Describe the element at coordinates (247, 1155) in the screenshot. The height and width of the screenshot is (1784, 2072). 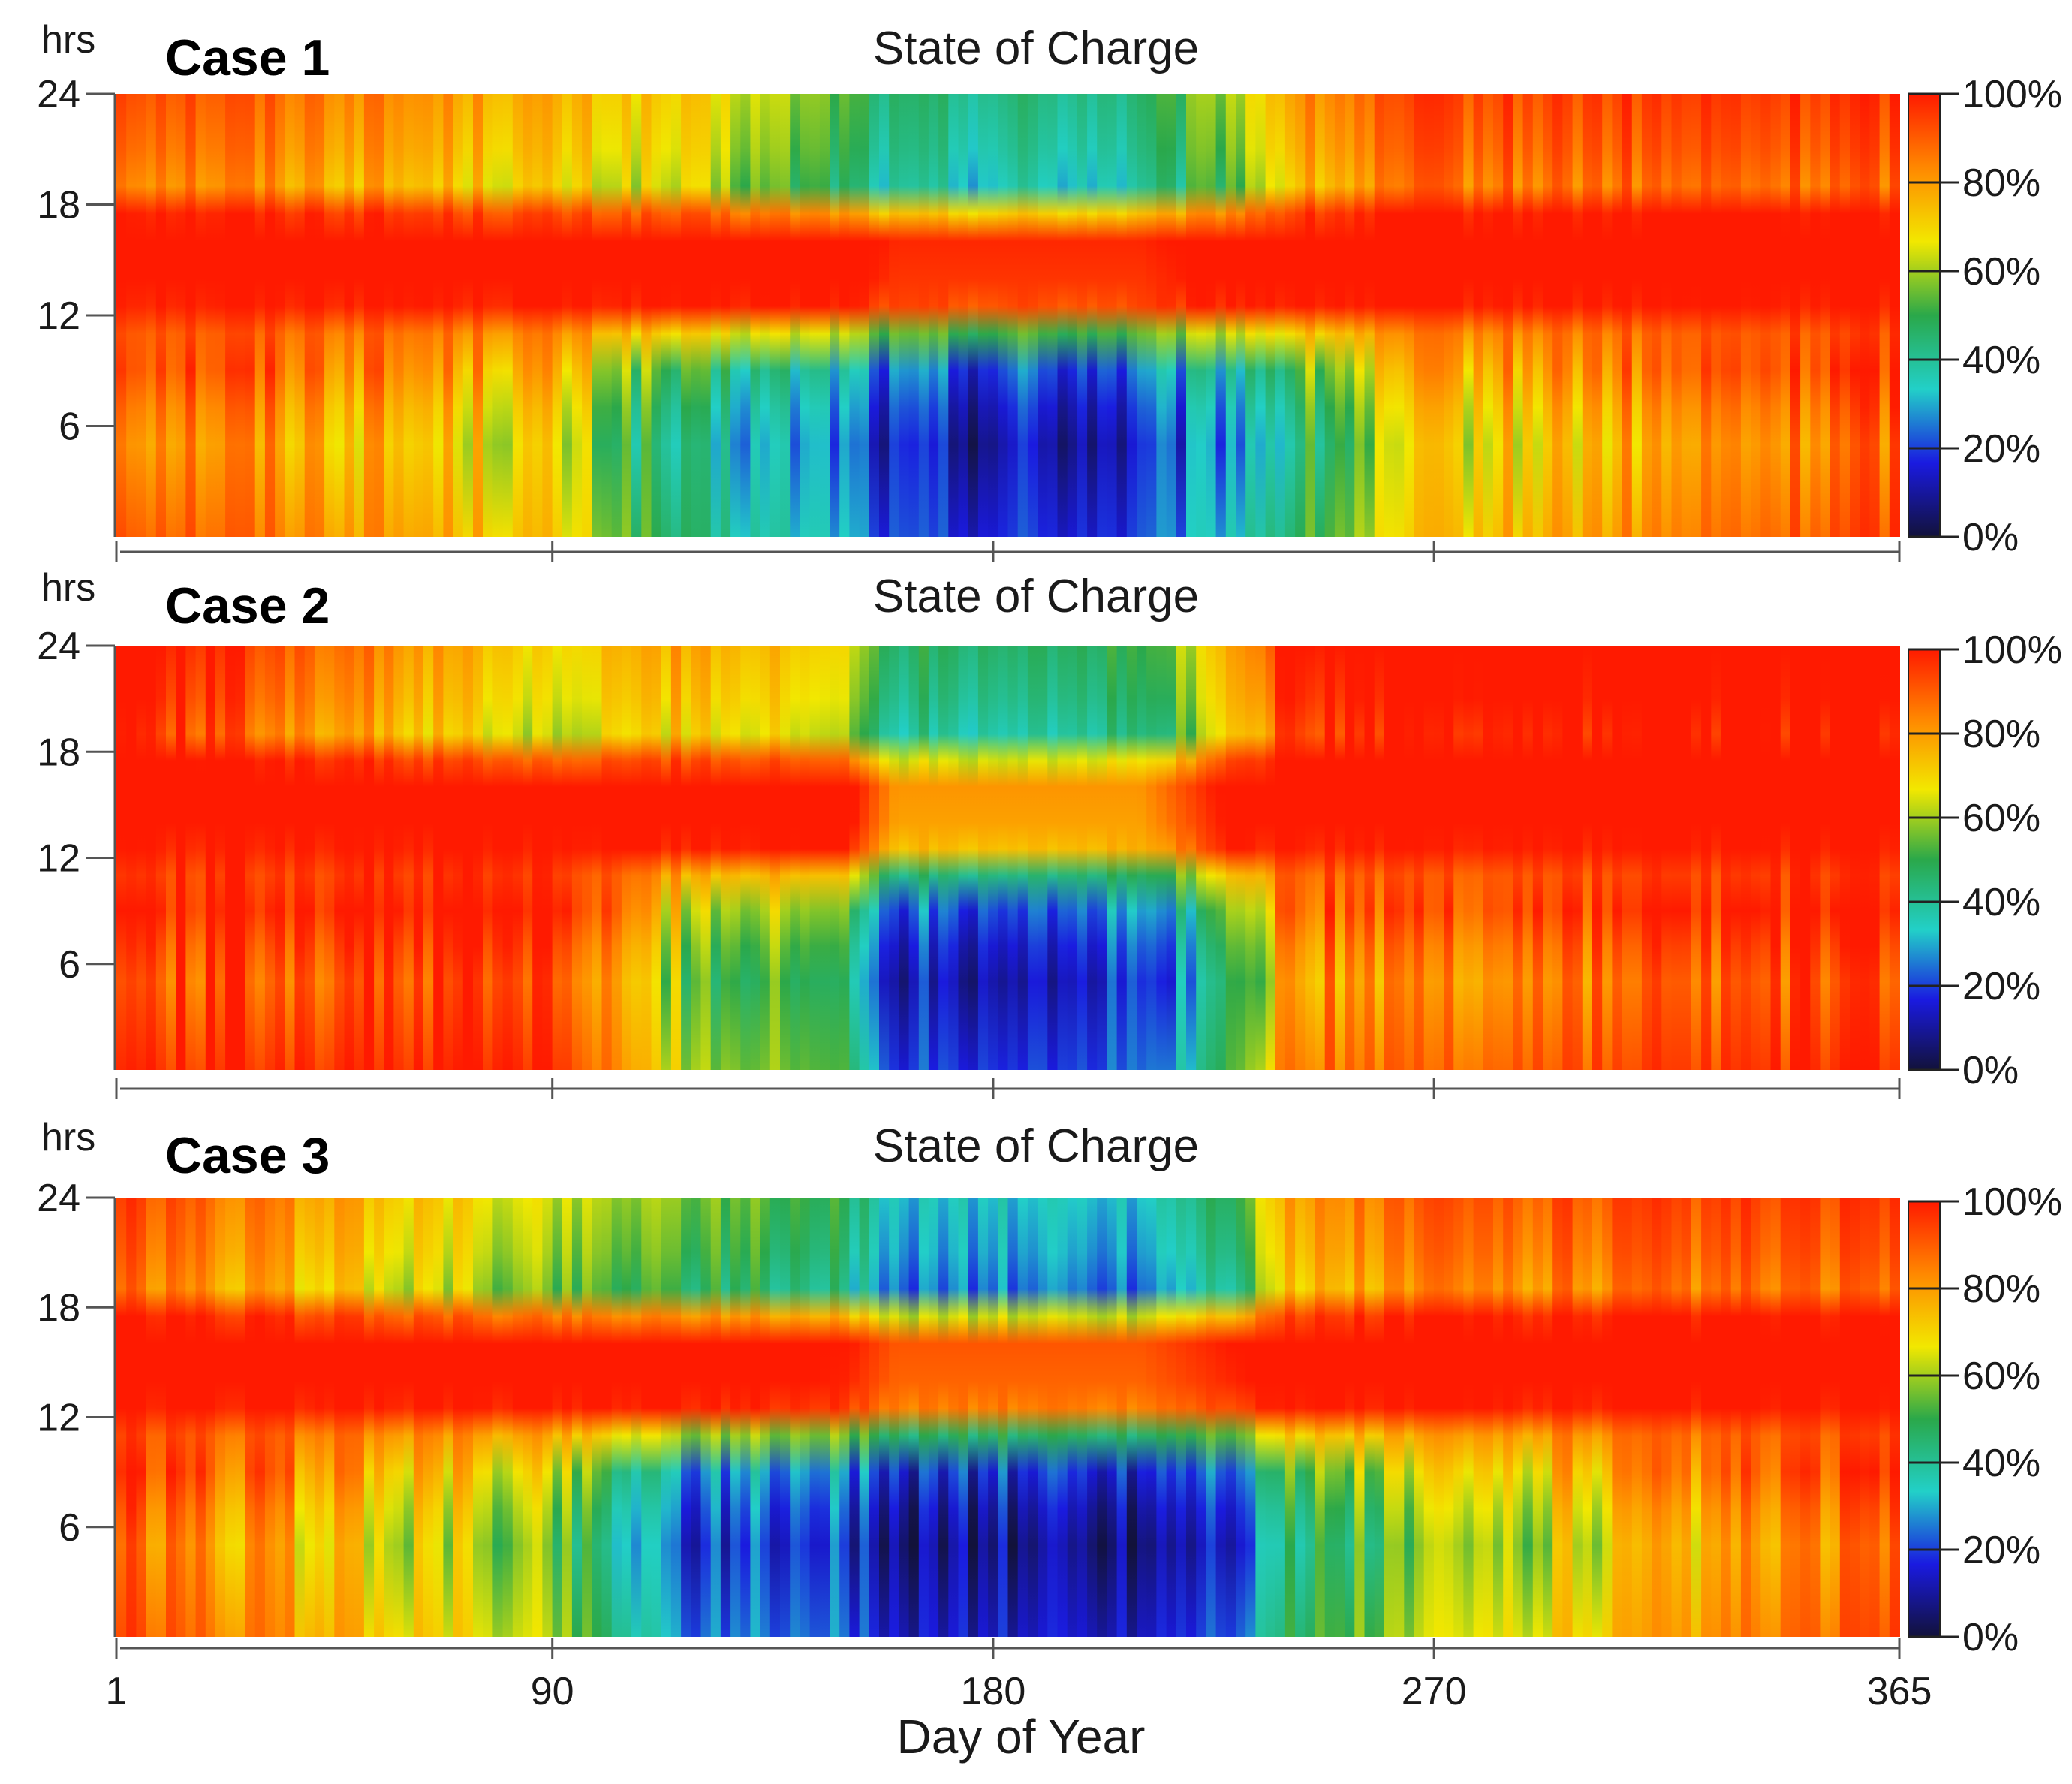
I see `case-label-3: Case 3` at that location.